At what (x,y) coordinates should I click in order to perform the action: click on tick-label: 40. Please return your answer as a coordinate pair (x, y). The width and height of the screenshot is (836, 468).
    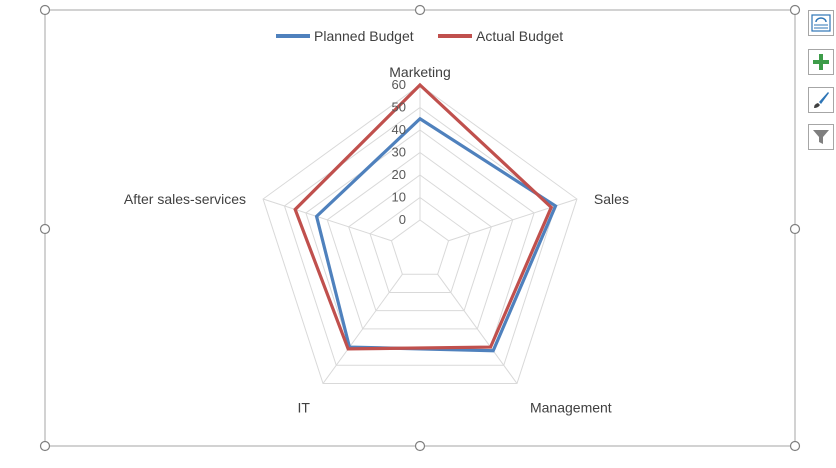
    Looking at the image, I should click on (399, 129).